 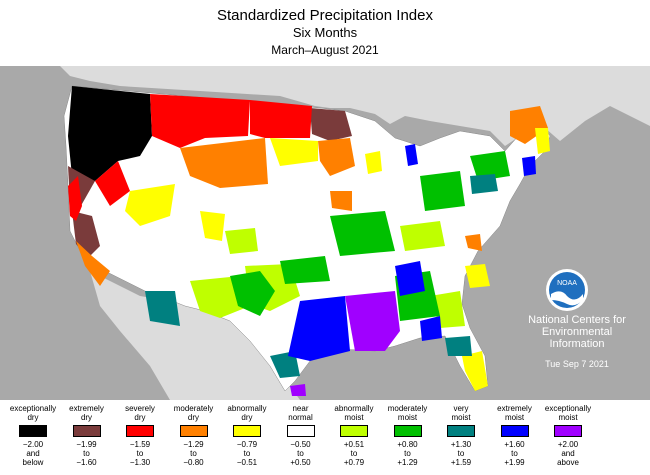 What do you see at coordinates (577, 320) in the screenshot?
I see `credit-line-1: National Centers for` at bounding box center [577, 320].